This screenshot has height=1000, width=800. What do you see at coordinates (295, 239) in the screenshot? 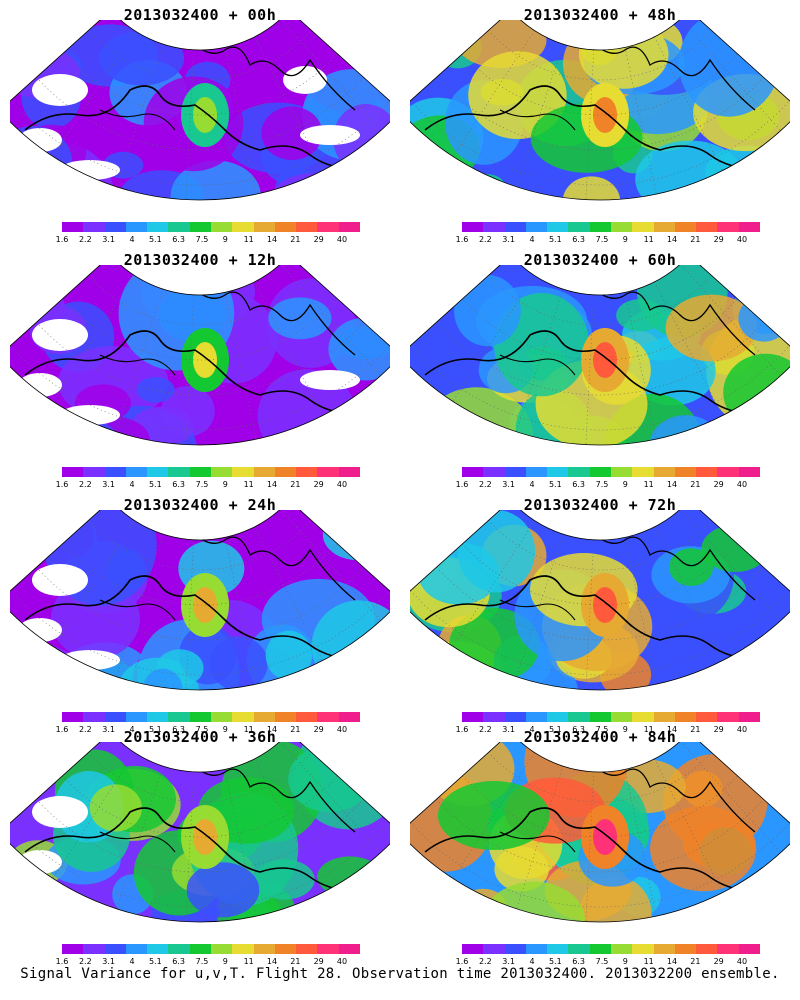
I see `colorbar-tick-label: 21` at bounding box center [295, 239].